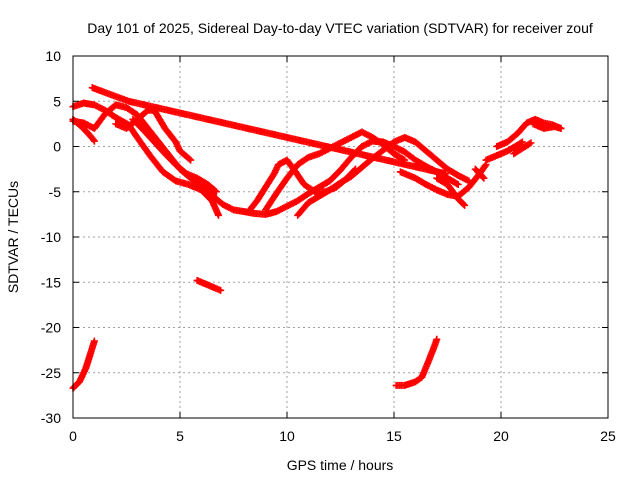  What do you see at coordinates (608, 436) in the screenshot?
I see `x-tick-label: 25` at bounding box center [608, 436].